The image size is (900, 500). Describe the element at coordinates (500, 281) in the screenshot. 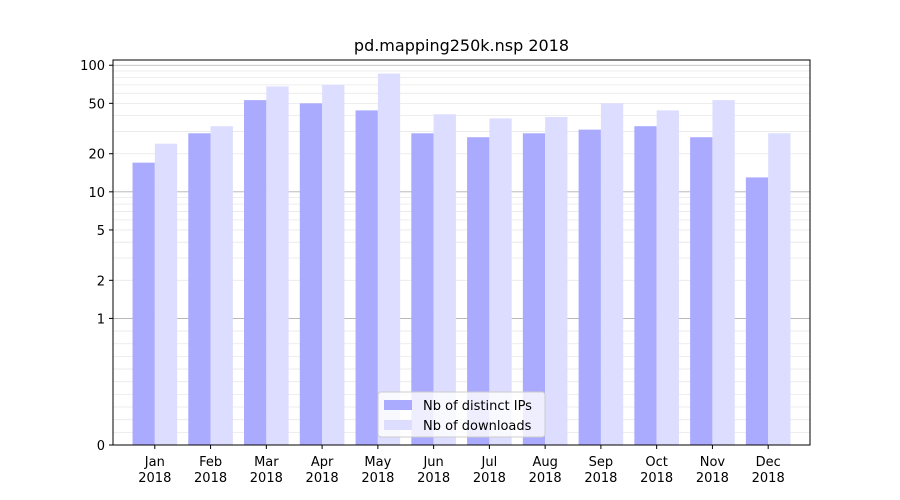

I see `bar-downloads-jul` at that location.